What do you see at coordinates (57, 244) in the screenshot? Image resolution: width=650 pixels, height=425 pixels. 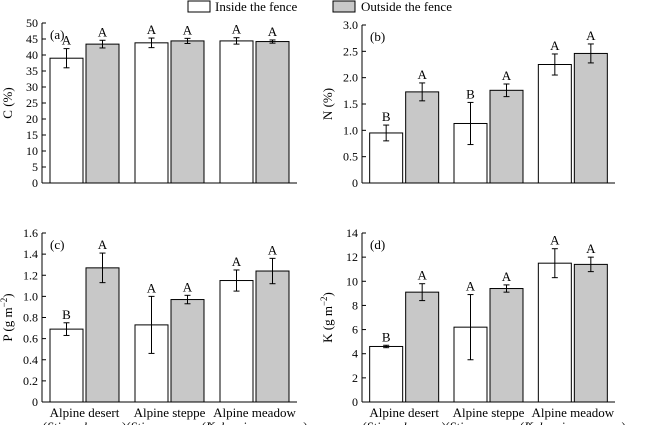 I see `panel-label: (c)` at bounding box center [57, 244].